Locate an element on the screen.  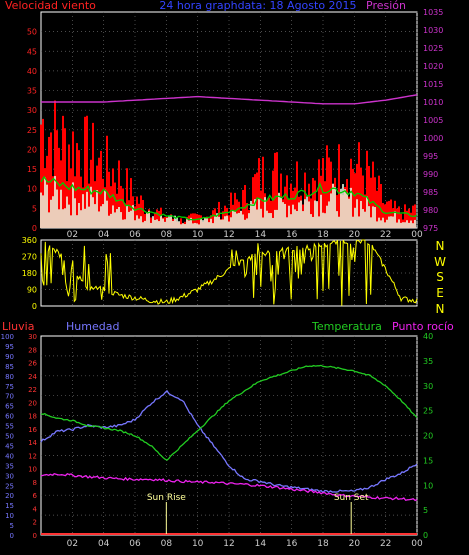
wind-tick-label: 50 is located at coordinates (32, 32).